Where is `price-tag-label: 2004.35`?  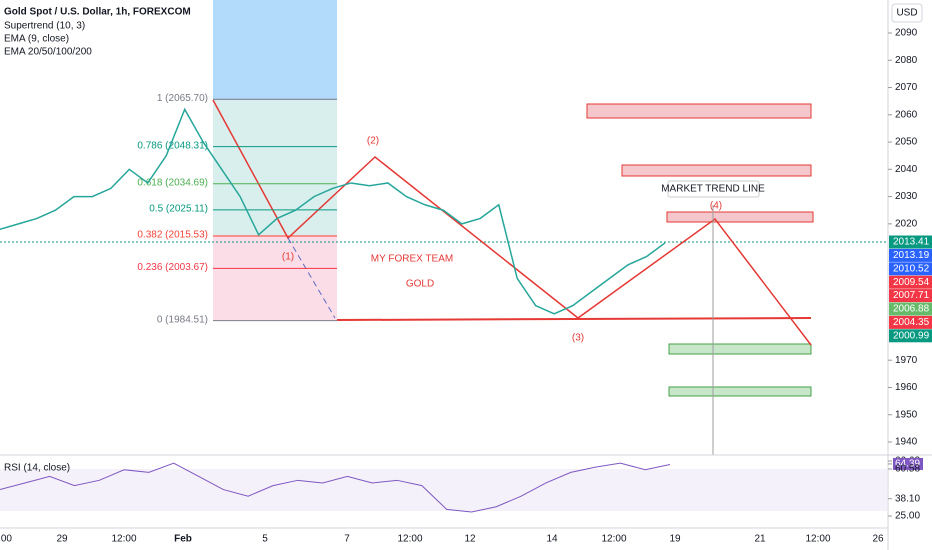
price-tag-label: 2004.35 is located at coordinates (911, 322).